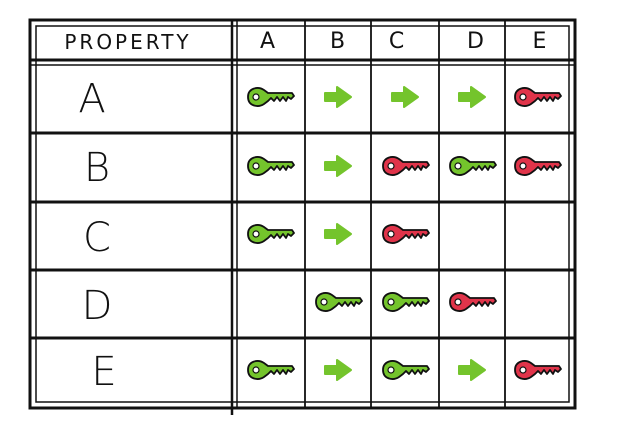 This screenshot has width=617, height=434. I want to click on row-header-e: E, so click(104, 372).